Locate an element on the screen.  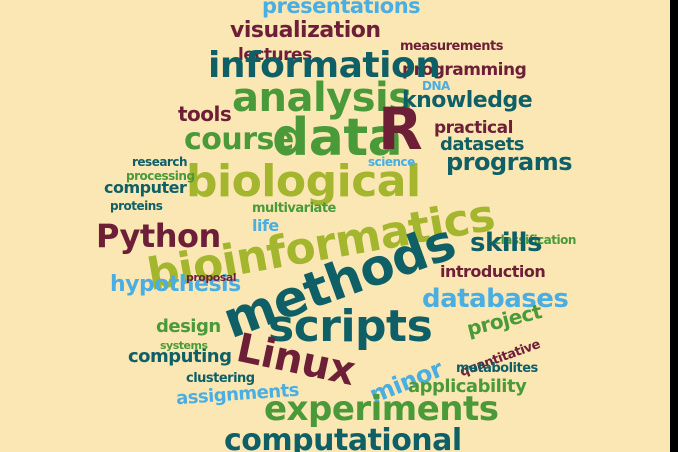
word-information: information is located at coordinates (324, 65).